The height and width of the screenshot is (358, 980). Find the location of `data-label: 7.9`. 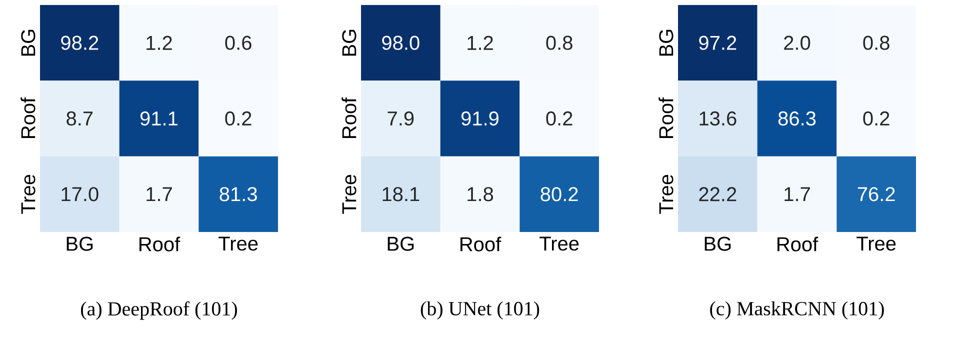

data-label: 7.9 is located at coordinates (401, 118).